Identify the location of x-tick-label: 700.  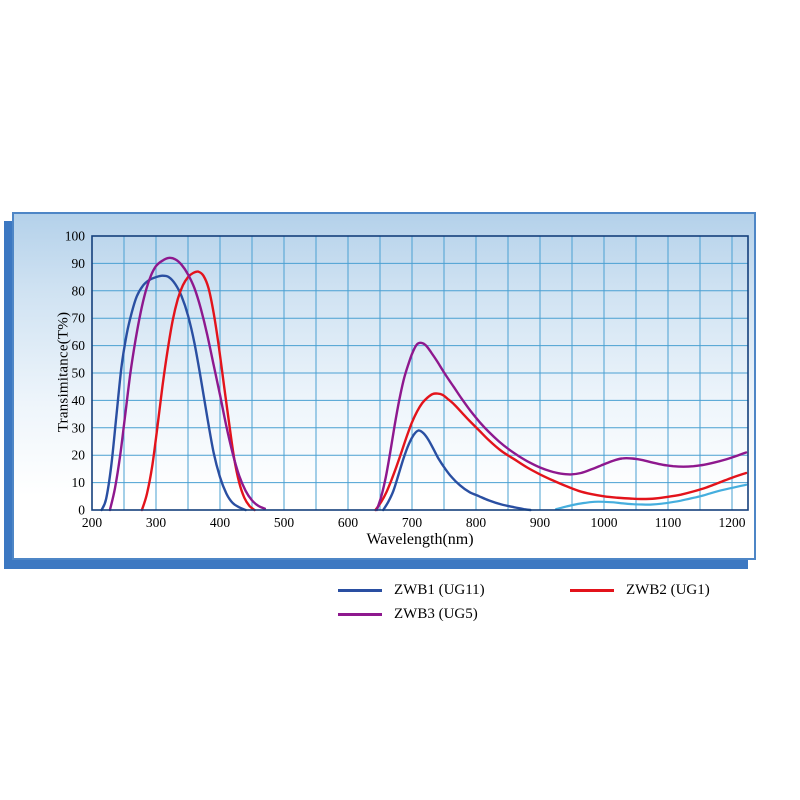
(412, 522).